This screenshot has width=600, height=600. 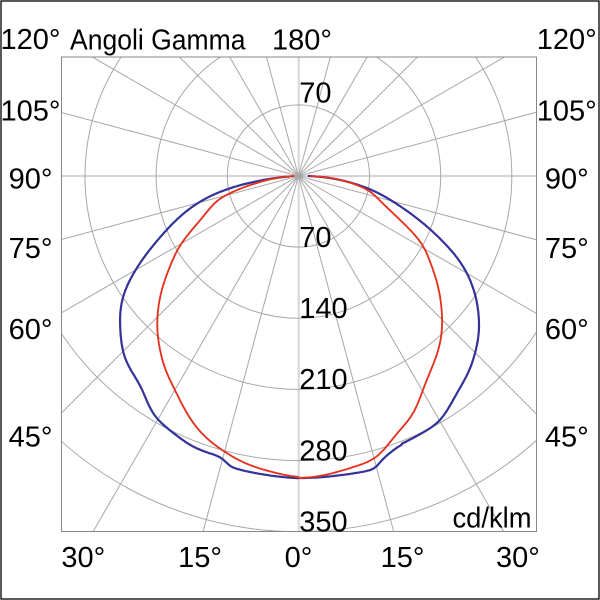 I want to click on svg-text: 210, so click(x=323, y=380).